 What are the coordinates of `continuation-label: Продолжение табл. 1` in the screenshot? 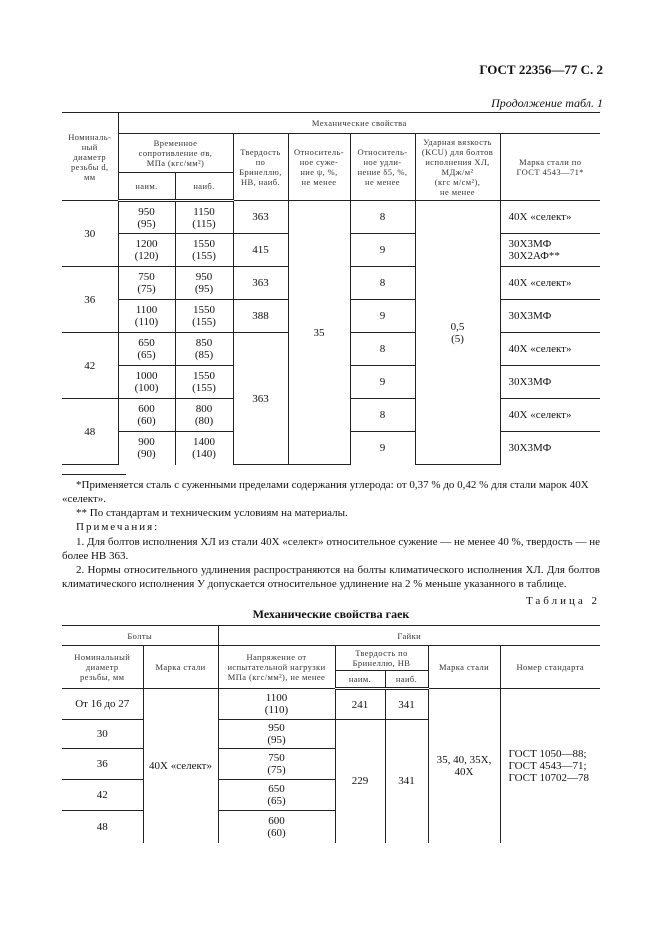 It's located at (547, 103).